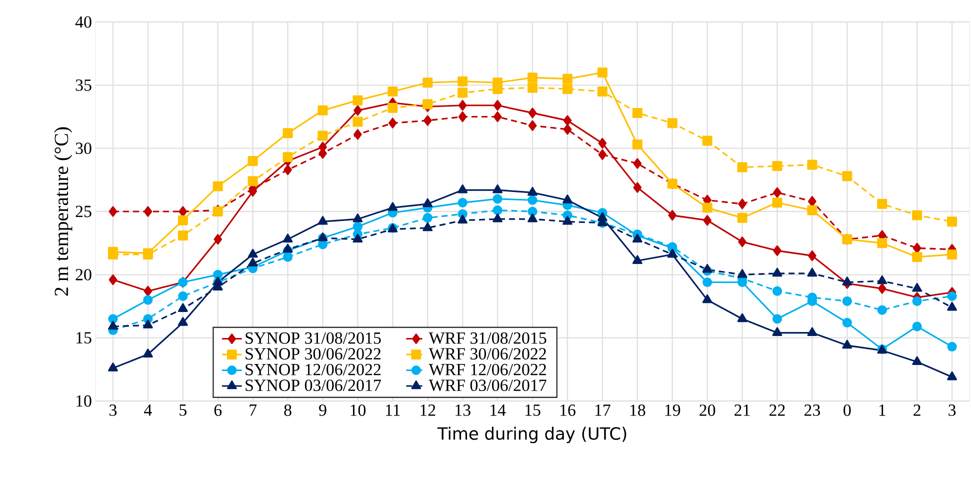 Image resolution: width=971 pixels, height=486 pixels. What do you see at coordinates (84, 274) in the screenshot?
I see `y-tick-label: 20` at bounding box center [84, 274].